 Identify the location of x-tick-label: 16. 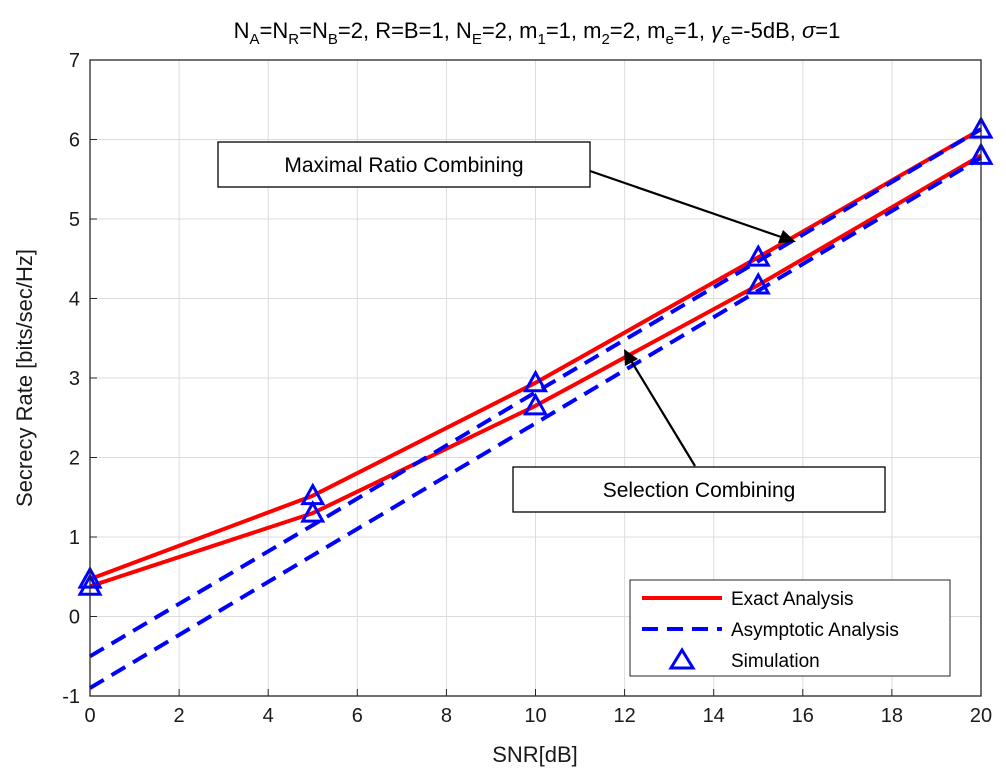
(803, 716).